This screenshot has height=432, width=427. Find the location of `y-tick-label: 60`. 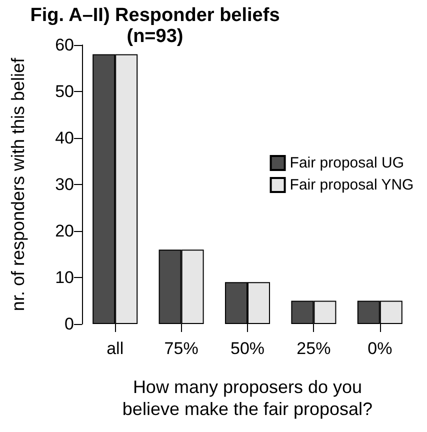

y-tick-label: 60 is located at coordinates (64, 45).